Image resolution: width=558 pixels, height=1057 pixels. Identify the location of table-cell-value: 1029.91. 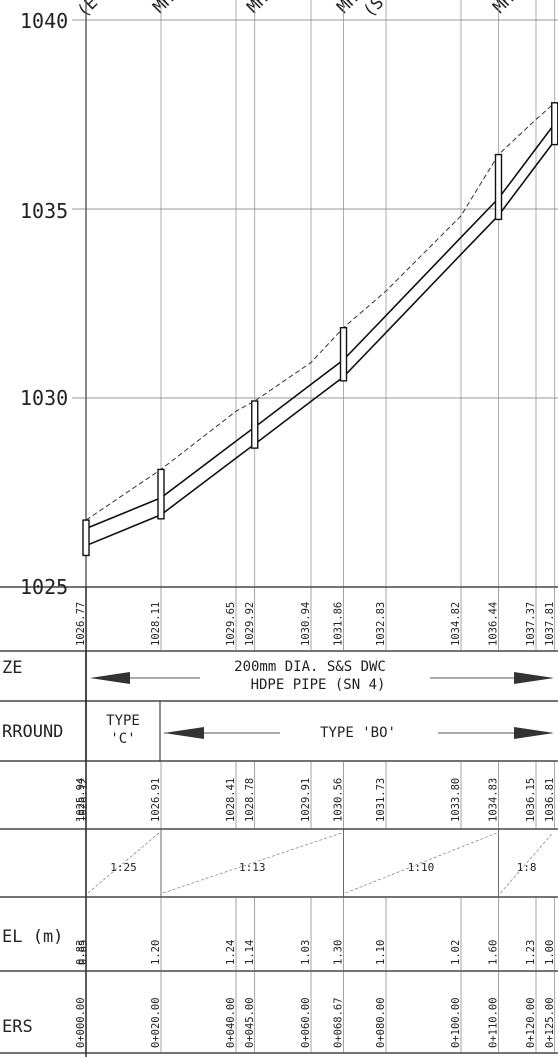
(306, 800).